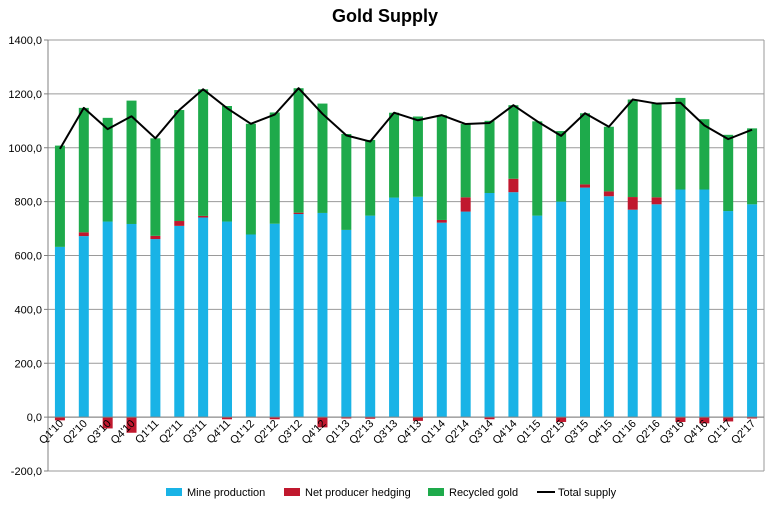 The height and width of the screenshot is (507, 770). What do you see at coordinates (358, 493) in the screenshot?
I see `legend-label-net-producer-hedging: Net producer hedging` at bounding box center [358, 493].